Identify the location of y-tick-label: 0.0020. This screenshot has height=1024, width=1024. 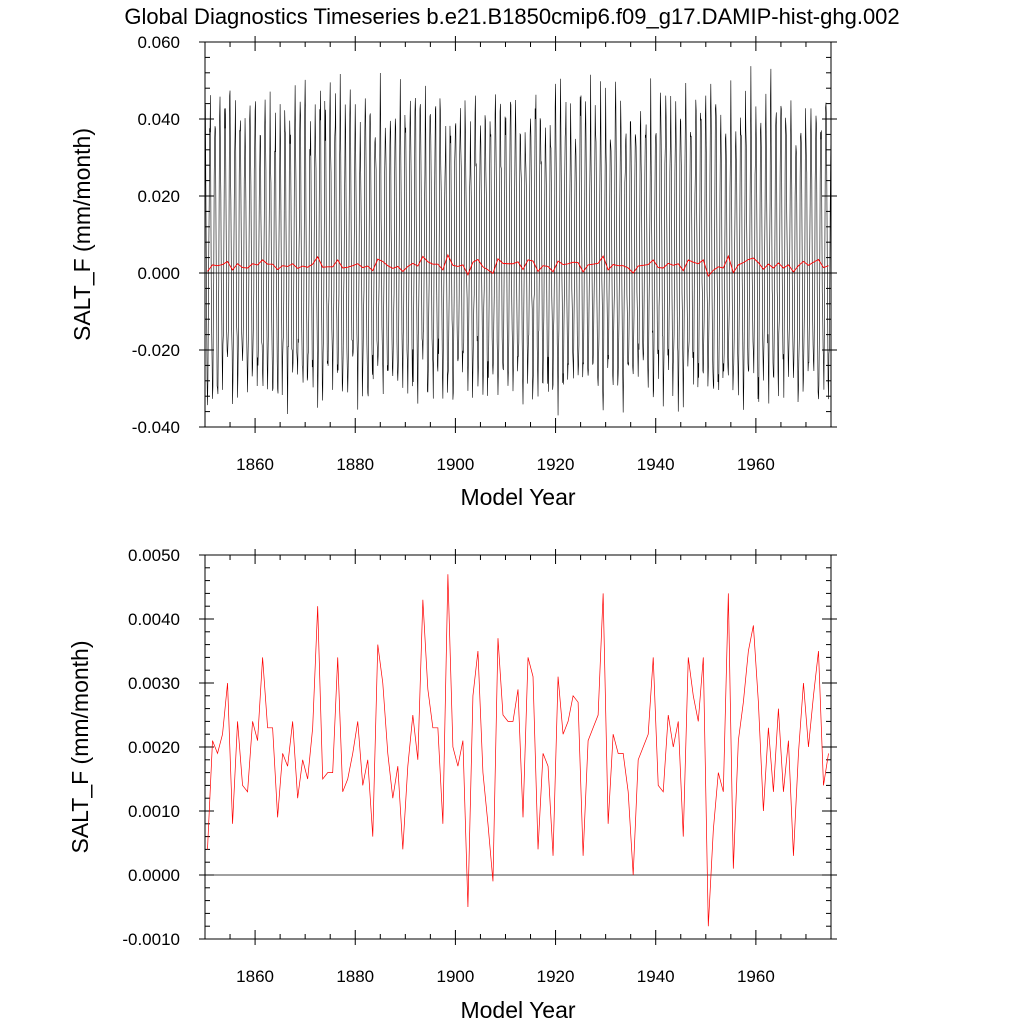
(154, 747).